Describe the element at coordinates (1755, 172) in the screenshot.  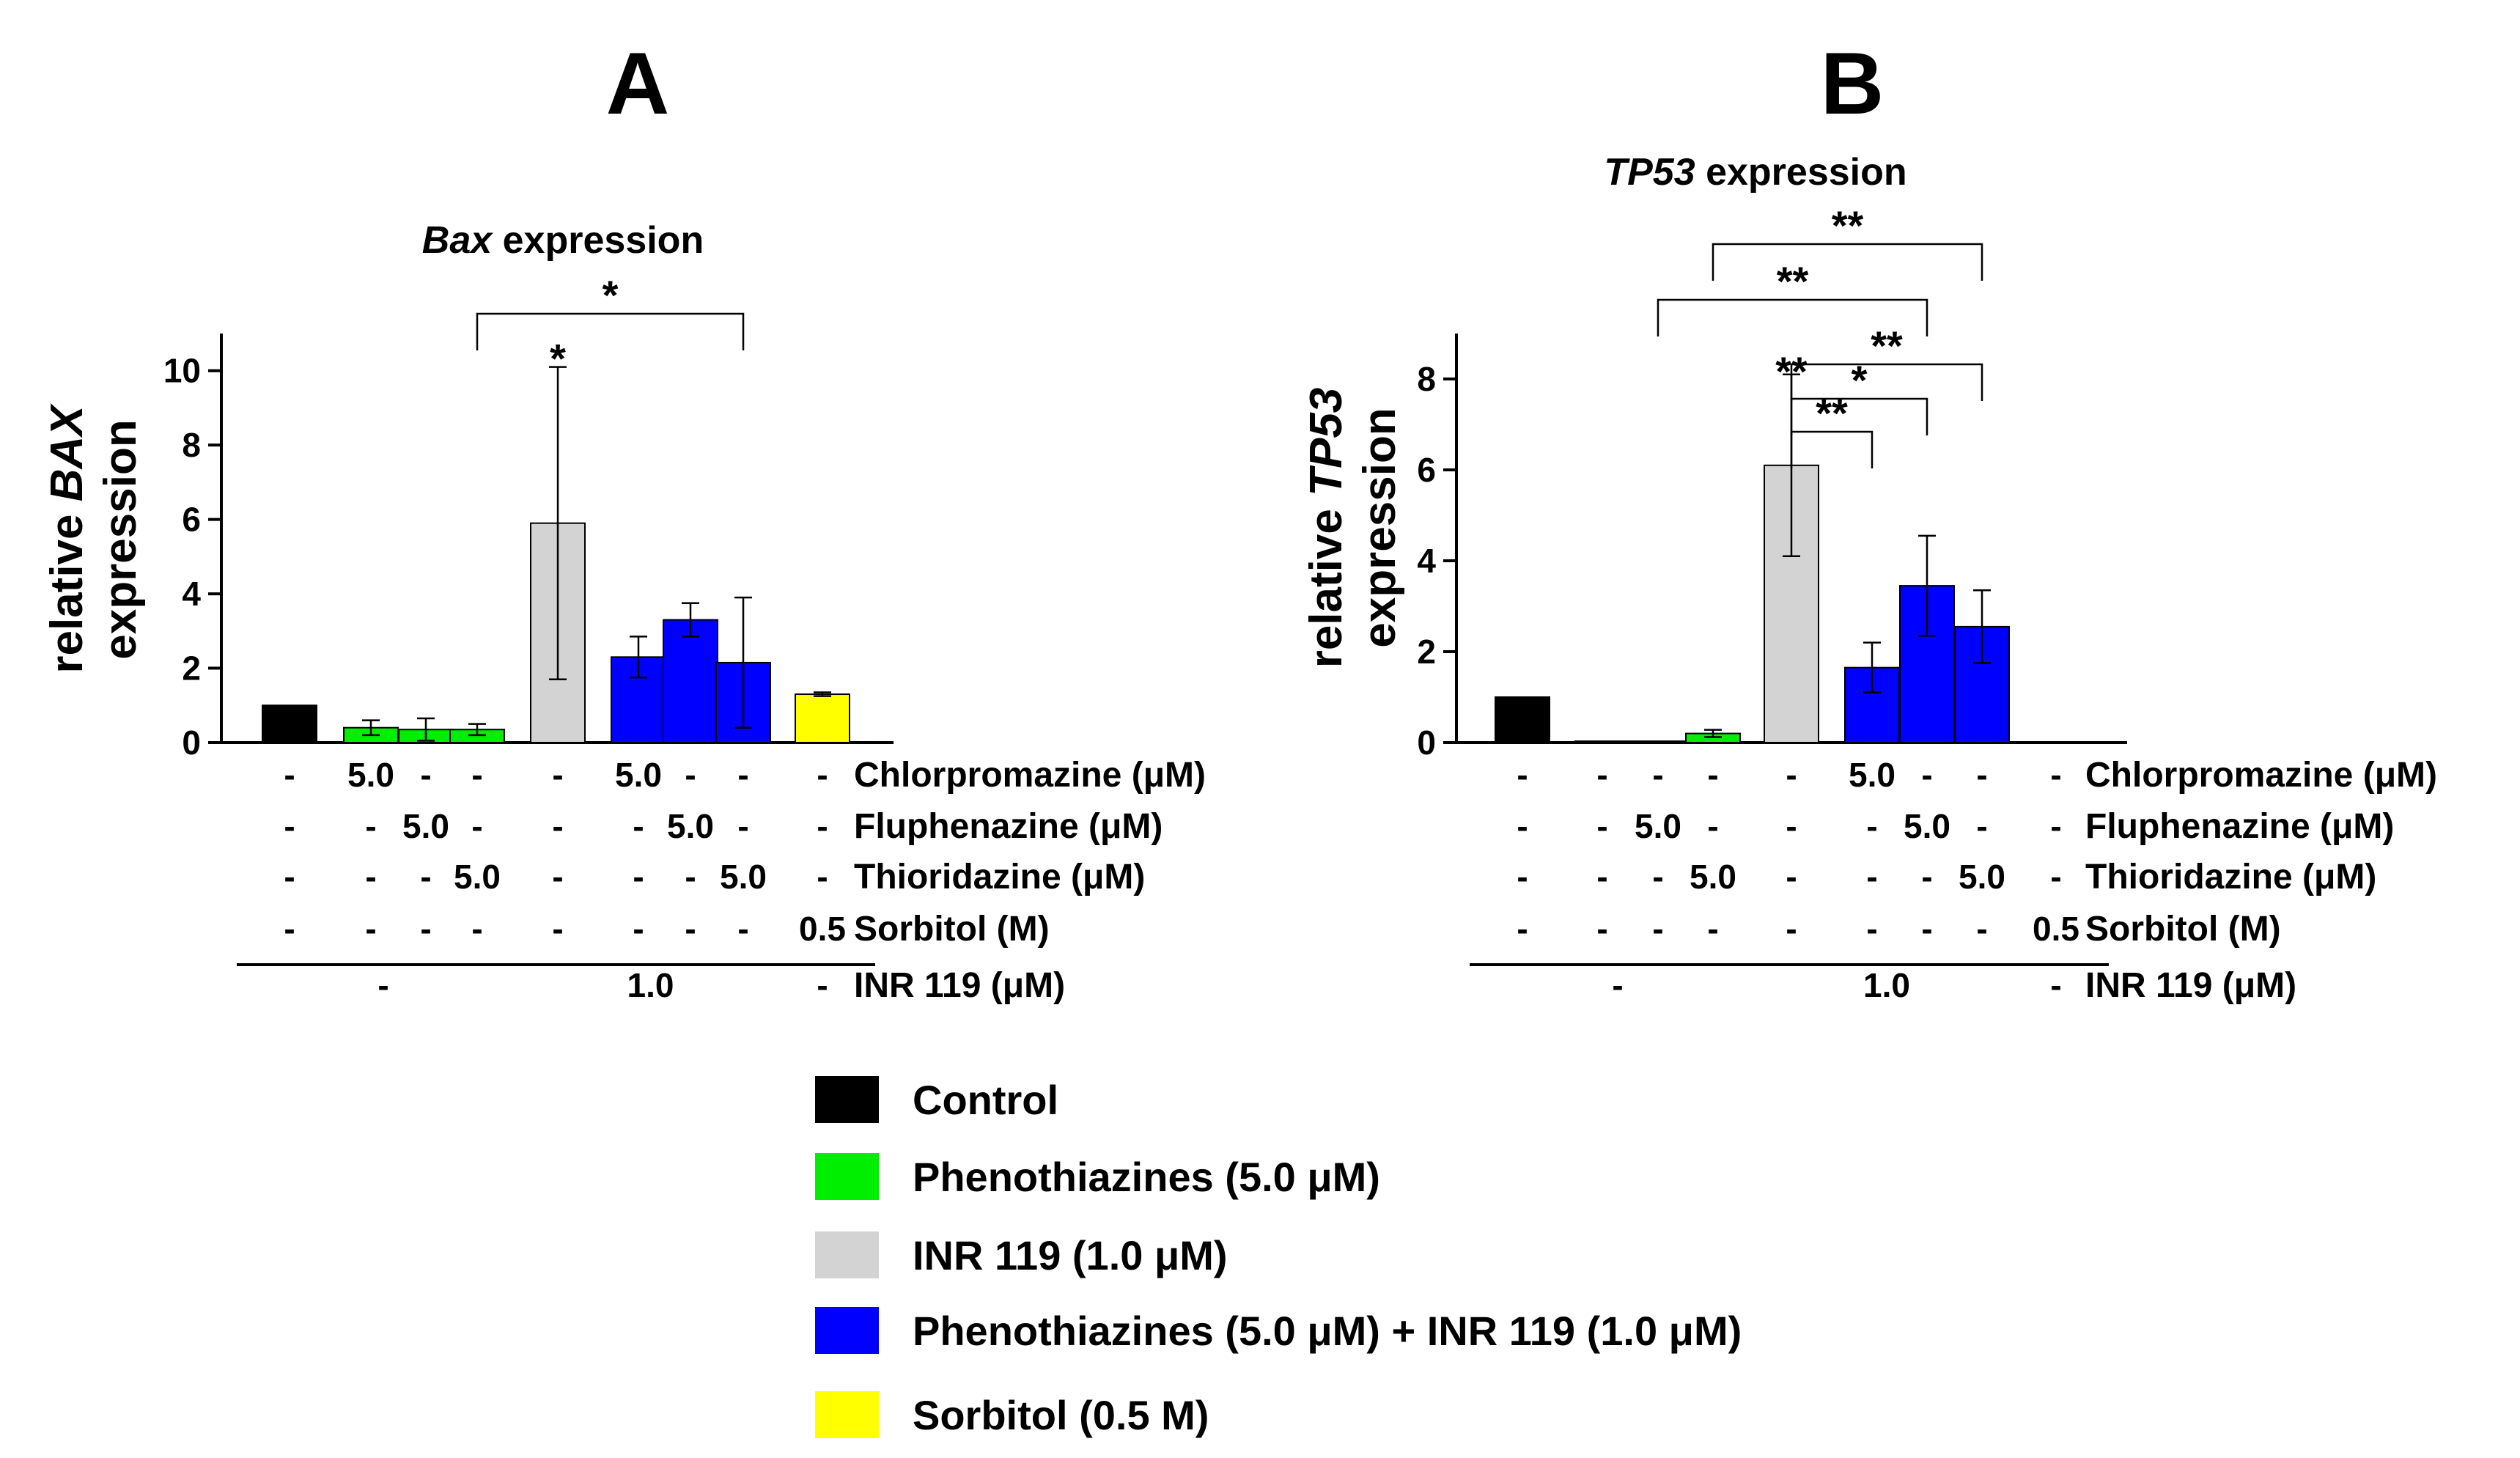
I see `chart-title: TP53 expression` at that location.